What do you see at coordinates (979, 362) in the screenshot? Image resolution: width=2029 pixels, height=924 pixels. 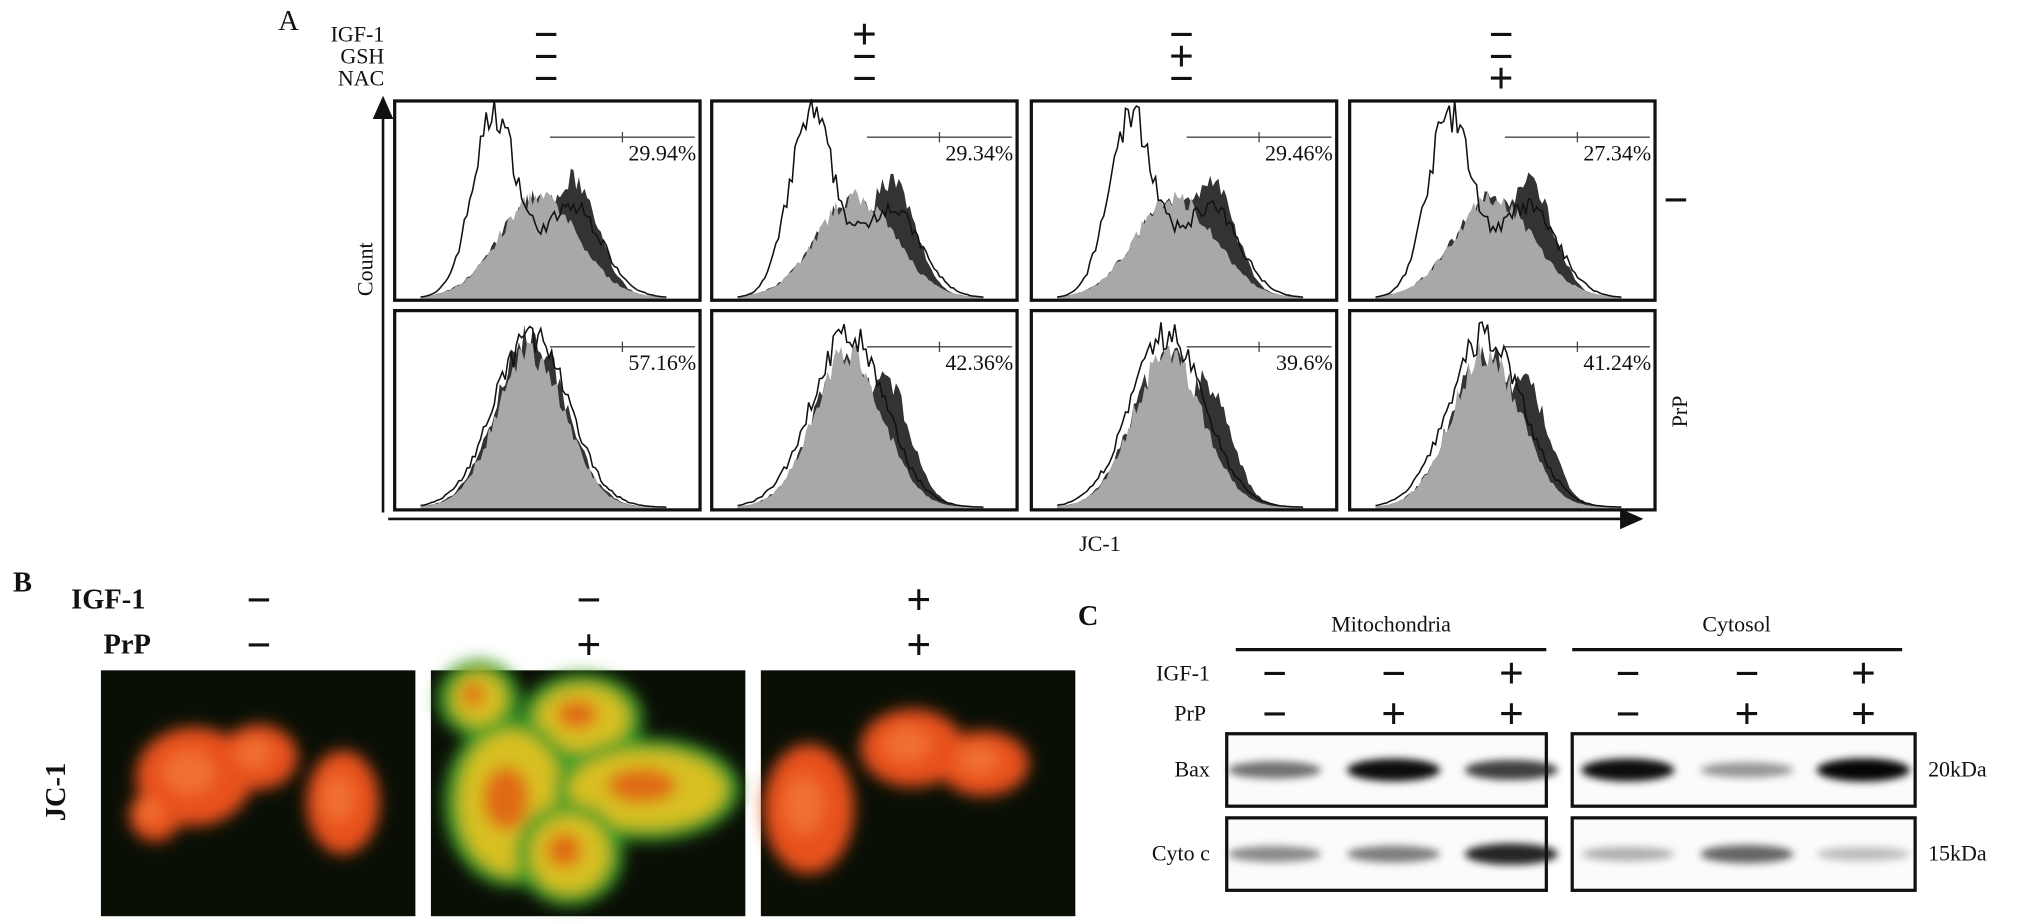 I see `percentage: 42.36%` at bounding box center [979, 362].